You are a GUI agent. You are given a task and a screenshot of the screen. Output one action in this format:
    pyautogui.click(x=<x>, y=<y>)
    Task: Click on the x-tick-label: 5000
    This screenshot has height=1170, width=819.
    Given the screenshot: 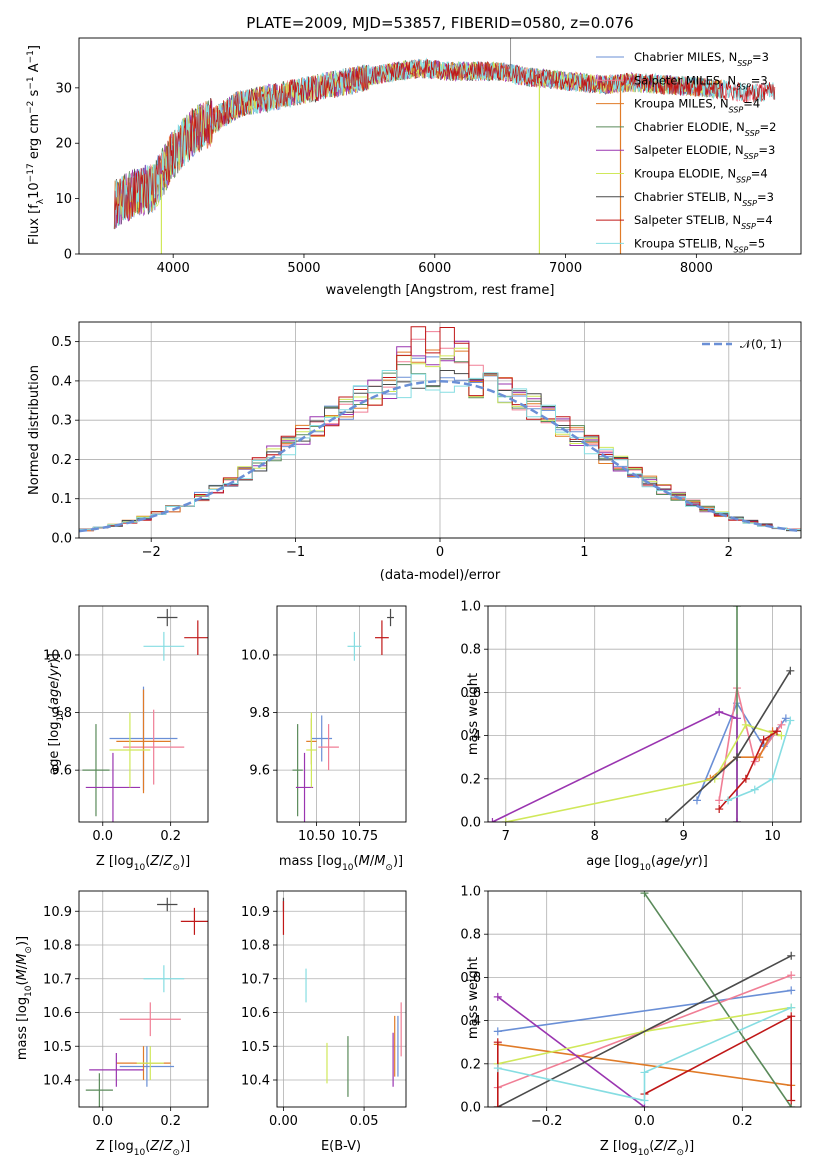 What is the action you would take?
    pyautogui.click(x=303, y=268)
    